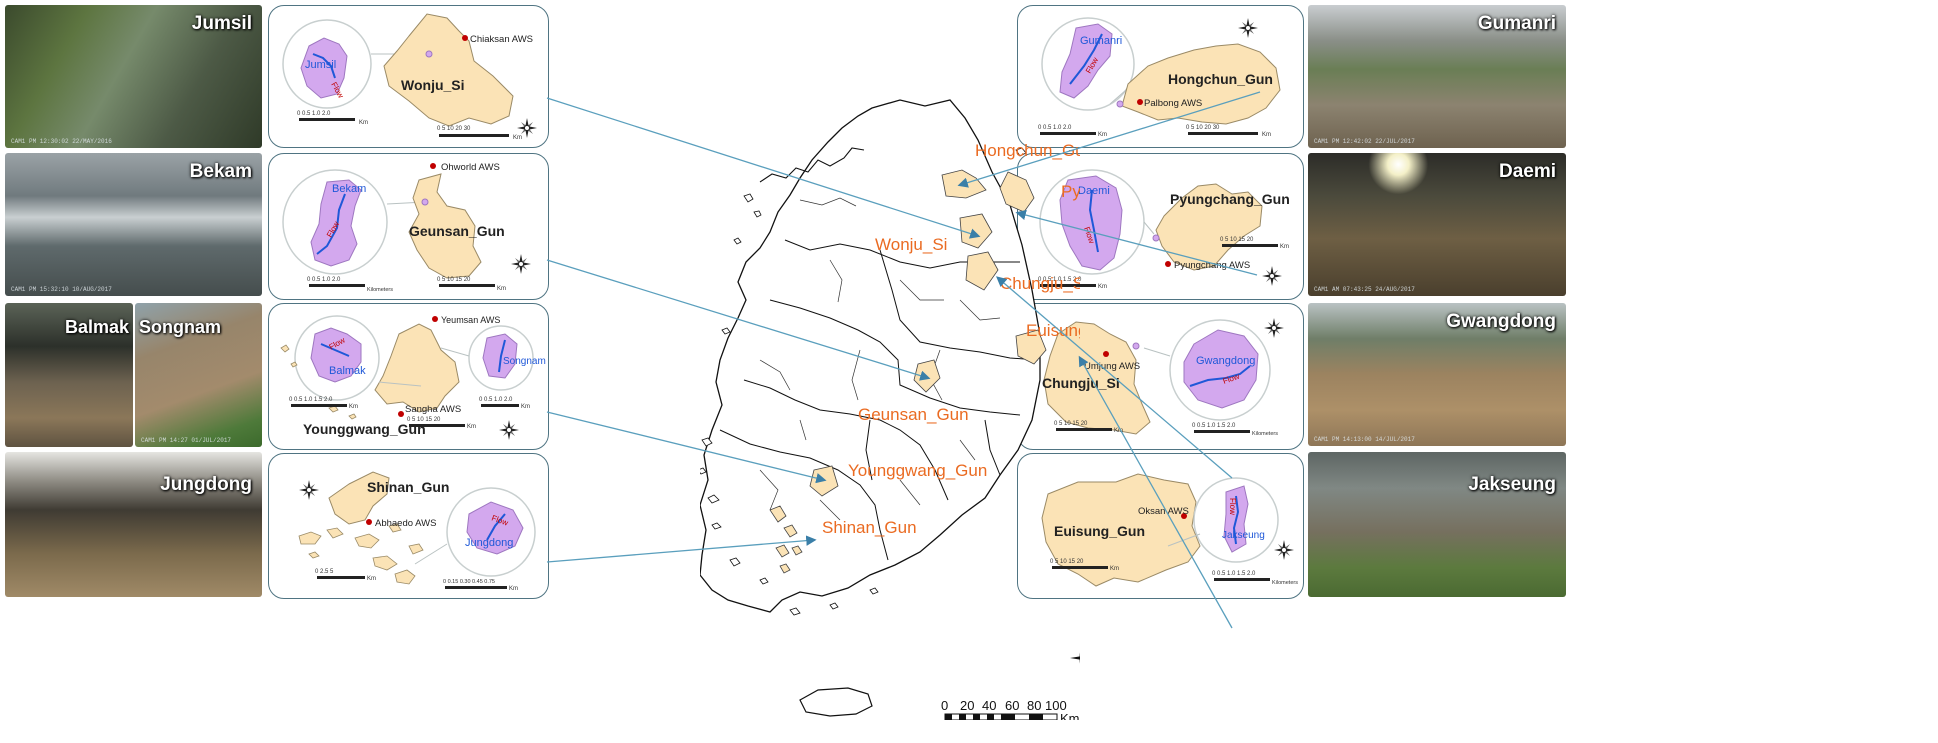 This screenshot has width=1938, height=743. What do you see at coordinates (989, 705) in the screenshot?
I see `scale-tick-40: 40` at bounding box center [989, 705].